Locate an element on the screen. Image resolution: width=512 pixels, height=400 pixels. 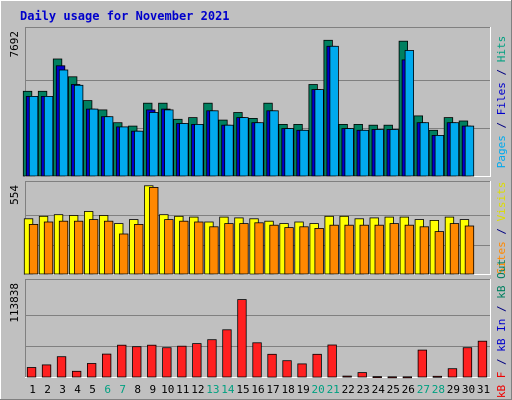
legend-segment: kB F is located at coordinates (501, 385).